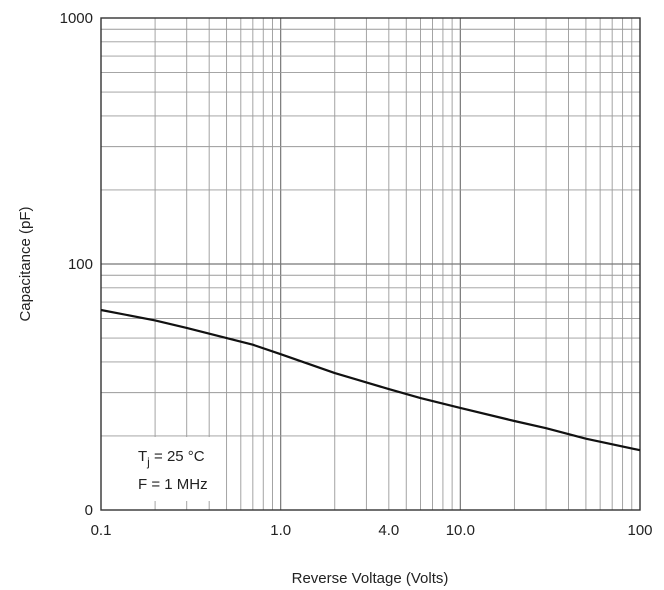 The image size is (664, 590). What do you see at coordinates (280, 530) in the screenshot?
I see `x-tick-label: 1.0` at bounding box center [280, 530].